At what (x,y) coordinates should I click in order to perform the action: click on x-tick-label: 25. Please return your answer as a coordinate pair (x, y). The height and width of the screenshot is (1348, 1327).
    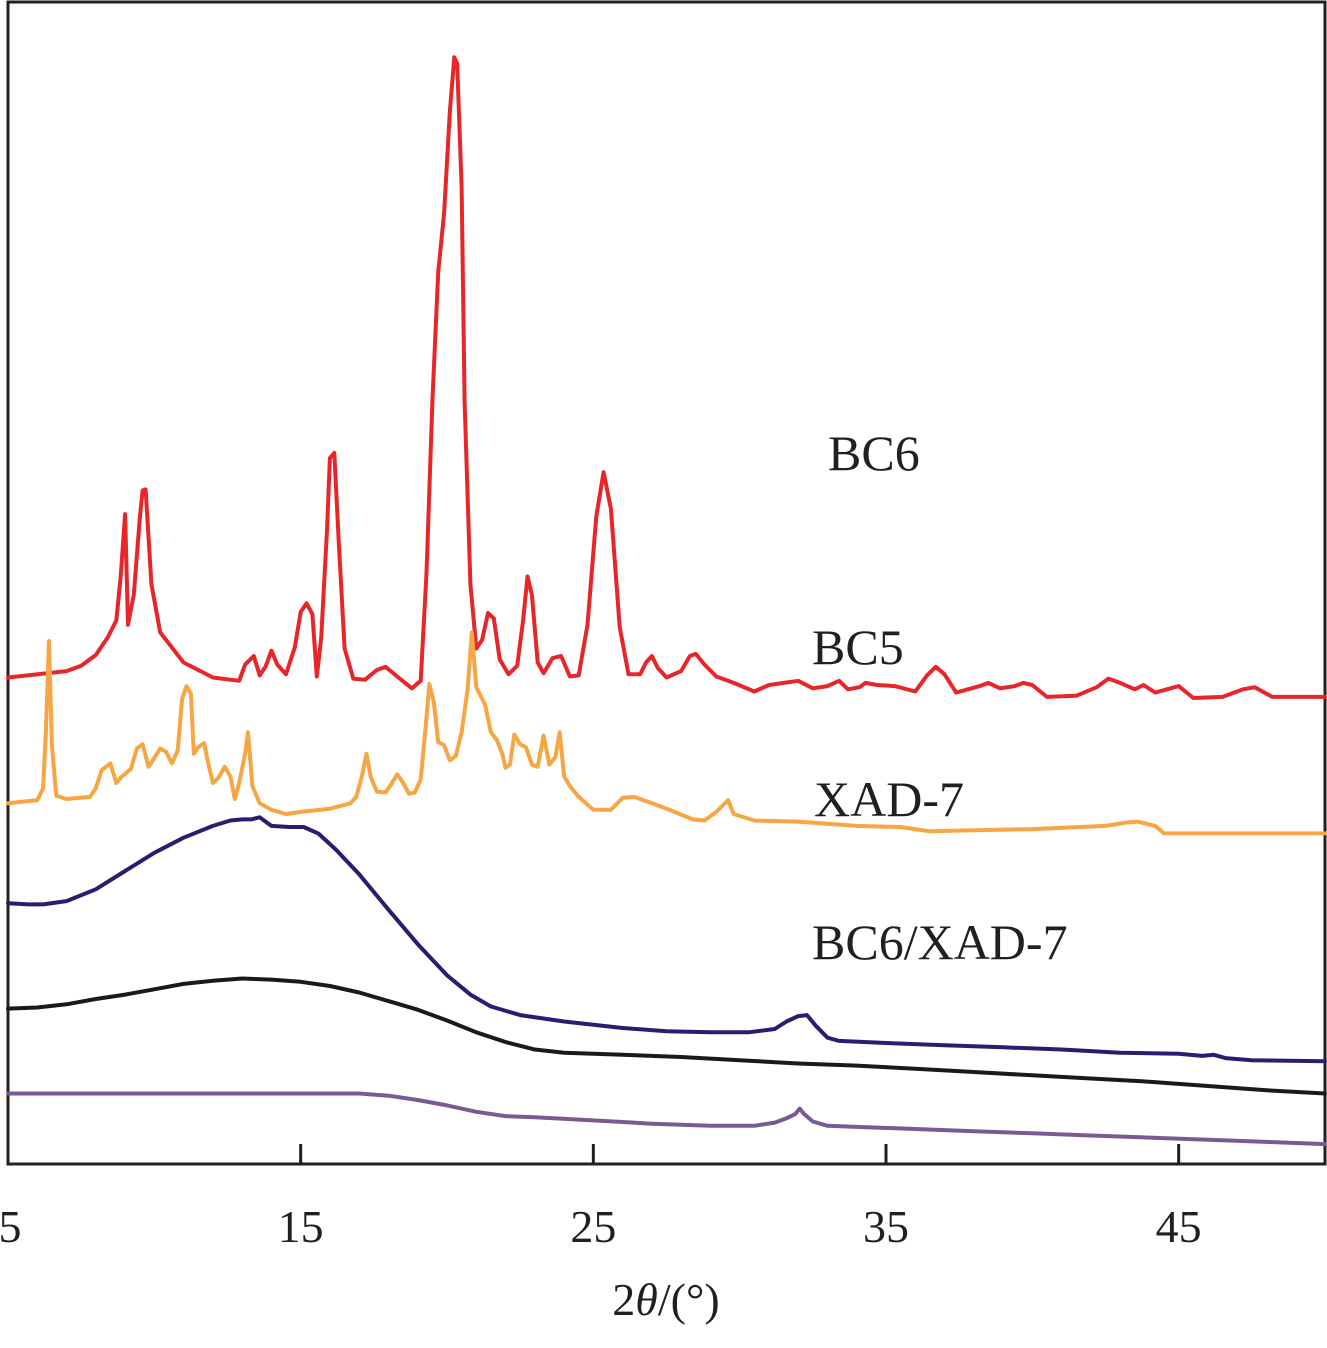
    Looking at the image, I should click on (593, 1226).